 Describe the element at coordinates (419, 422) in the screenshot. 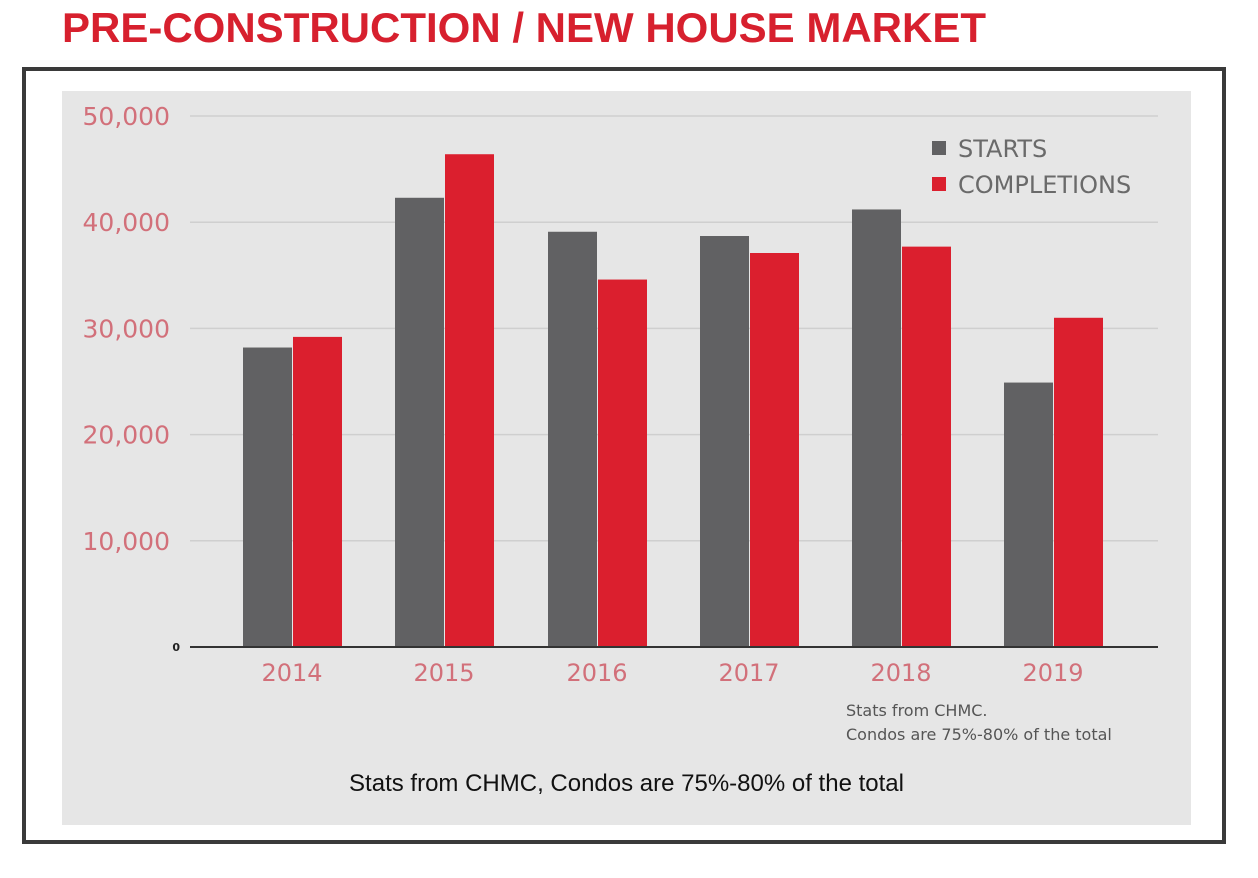

I see `bar-starts-2015` at that location.